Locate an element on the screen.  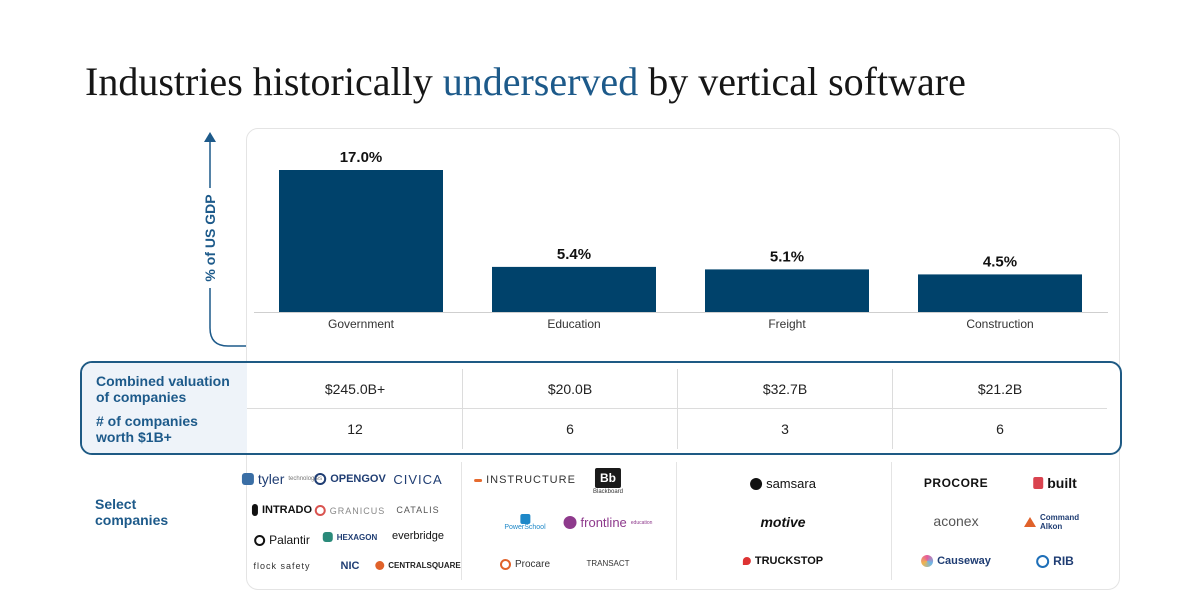
logo-command-alkon: Command Alkon is located at coordinates (1055, 522).